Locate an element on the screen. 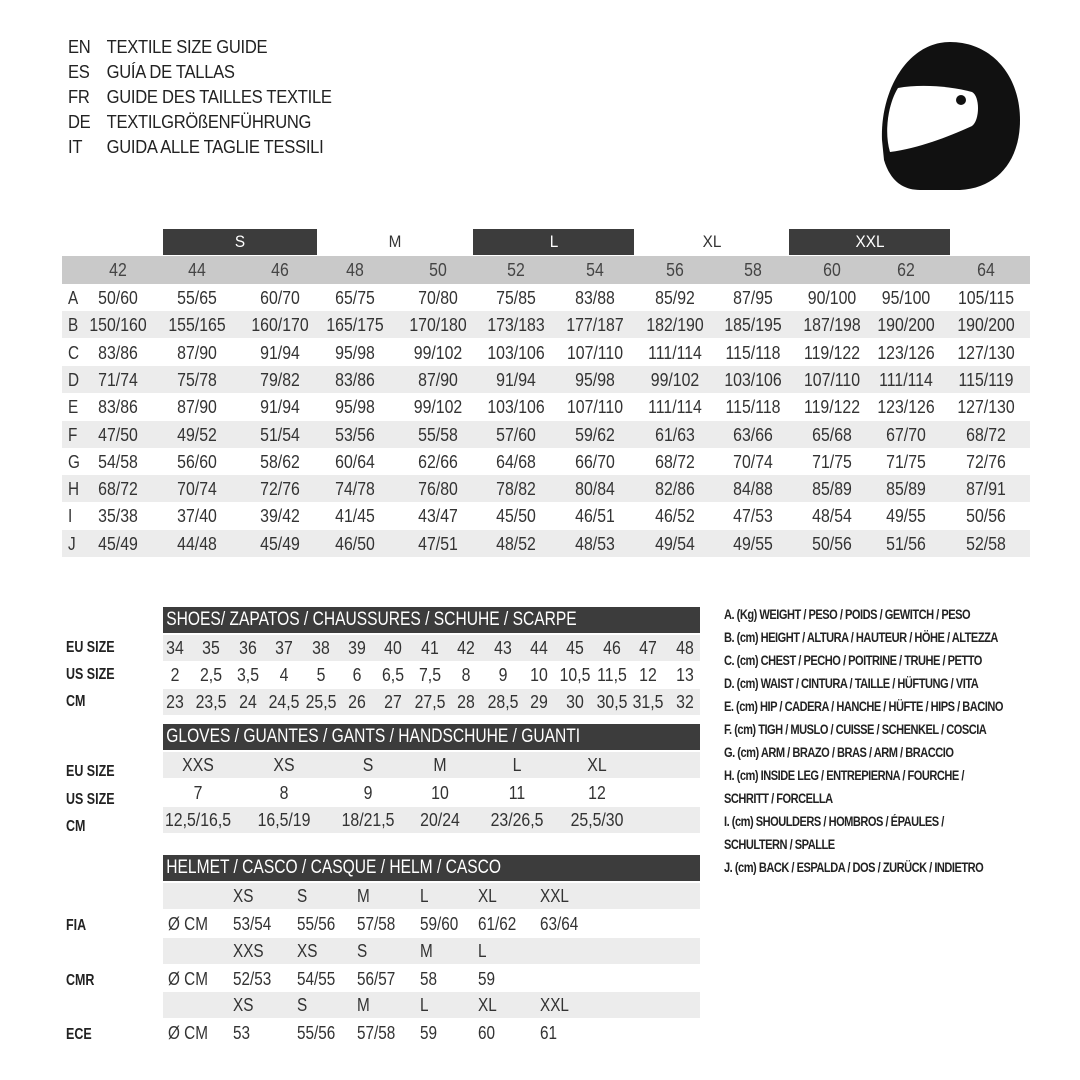 The width and height of the screenshot is (1080, 1080). table-cell: 60/64 is located at coordinates (355, 461).